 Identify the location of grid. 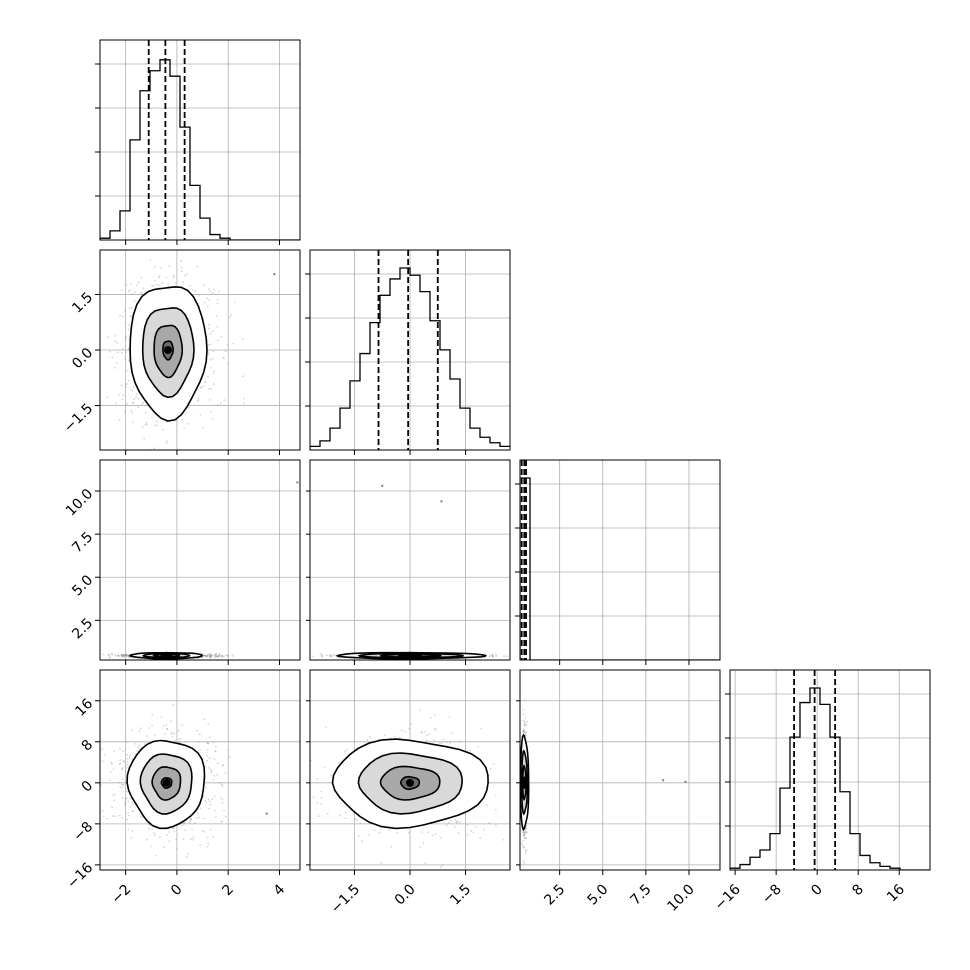
(620, 770).